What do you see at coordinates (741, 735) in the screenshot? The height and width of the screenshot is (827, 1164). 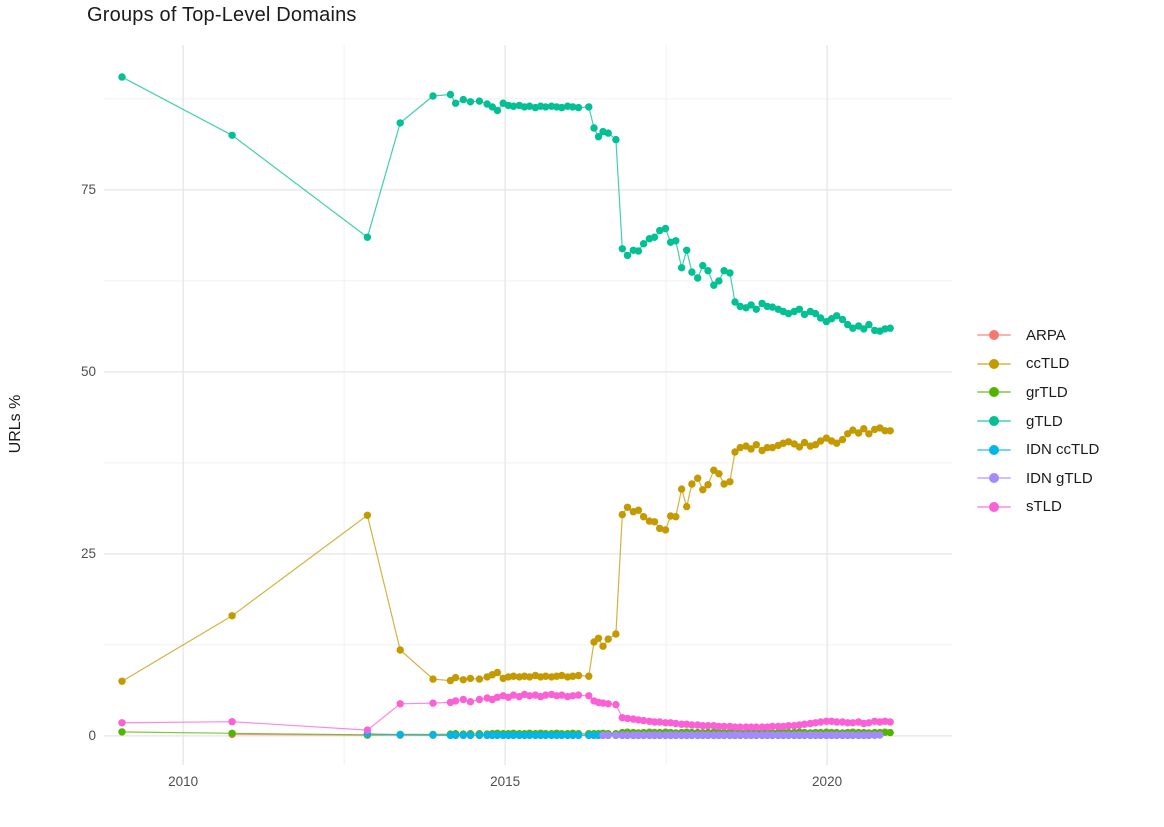 I see `series-idn-gtld` at bounding box center [741, 735].